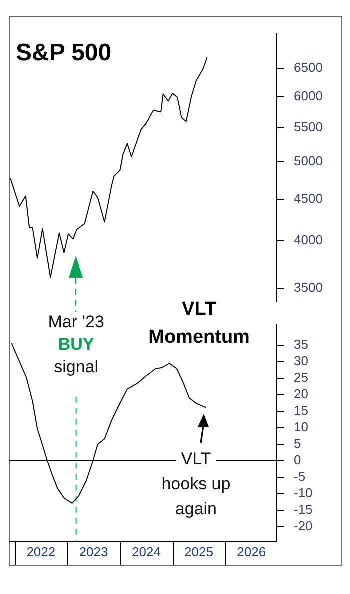 This screenshot has height=594, width=350. I want to click on x-tick-label: 2024, so click(146, 552).